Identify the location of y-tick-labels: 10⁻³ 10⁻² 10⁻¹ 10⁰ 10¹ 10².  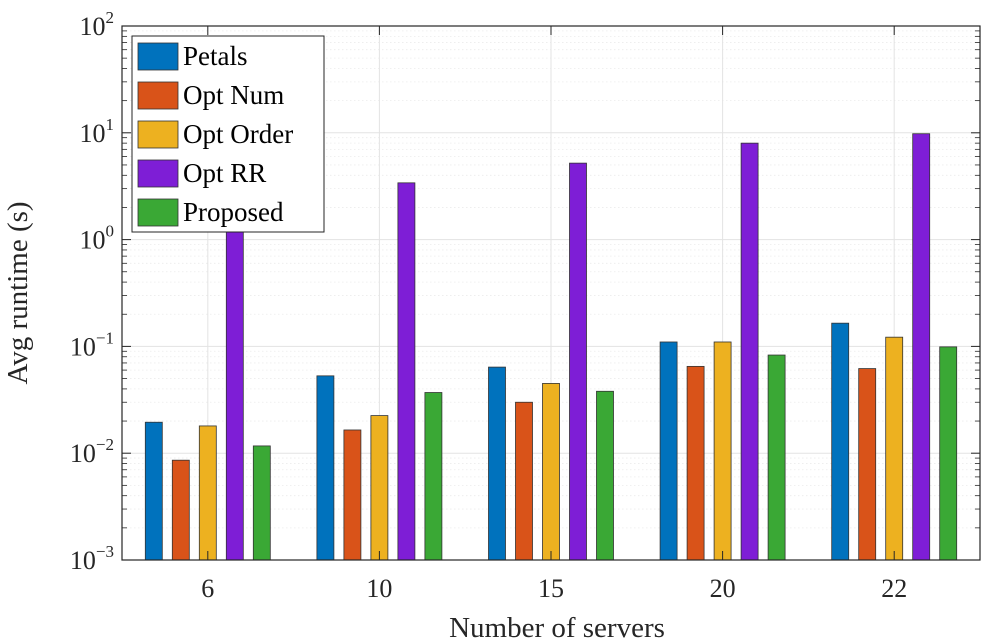
(92, 291).